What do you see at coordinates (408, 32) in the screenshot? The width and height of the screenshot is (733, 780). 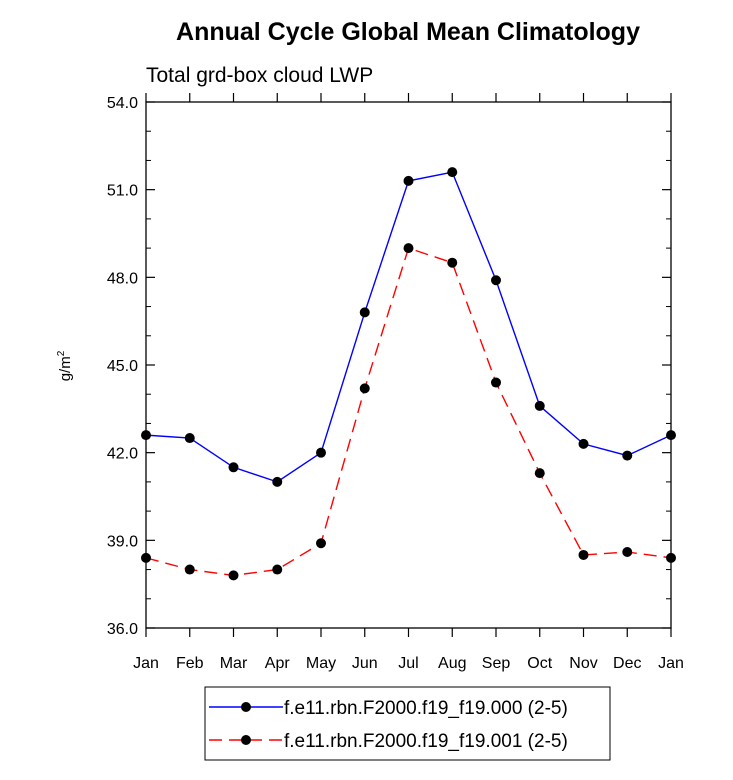 I see `chart-title: Annual Cycle Global Mean Climatology` at bounding box center [408, 32].